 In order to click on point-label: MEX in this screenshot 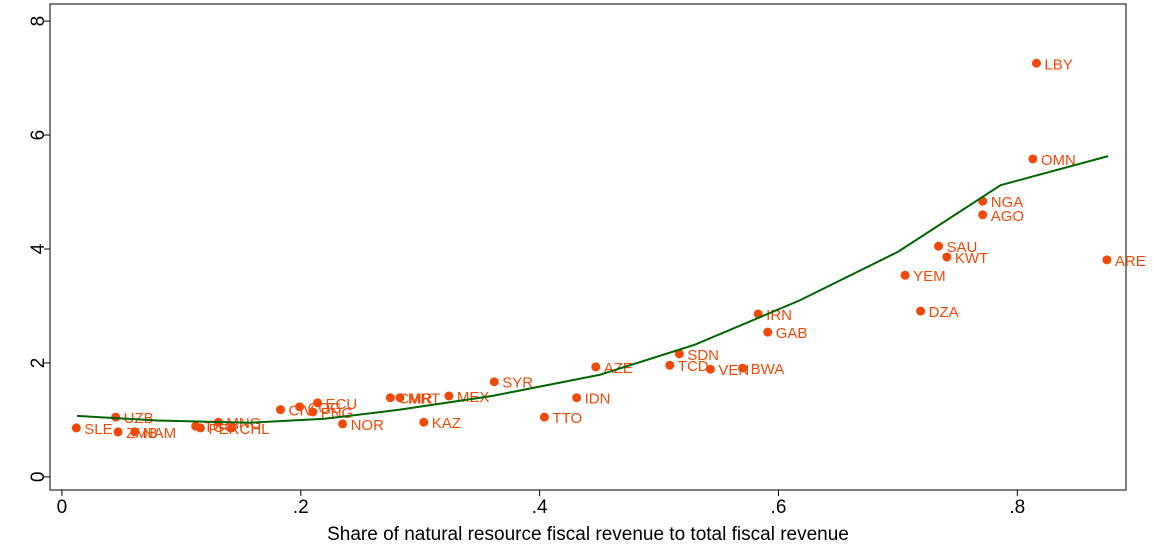, I will do `click(473, 397)`.